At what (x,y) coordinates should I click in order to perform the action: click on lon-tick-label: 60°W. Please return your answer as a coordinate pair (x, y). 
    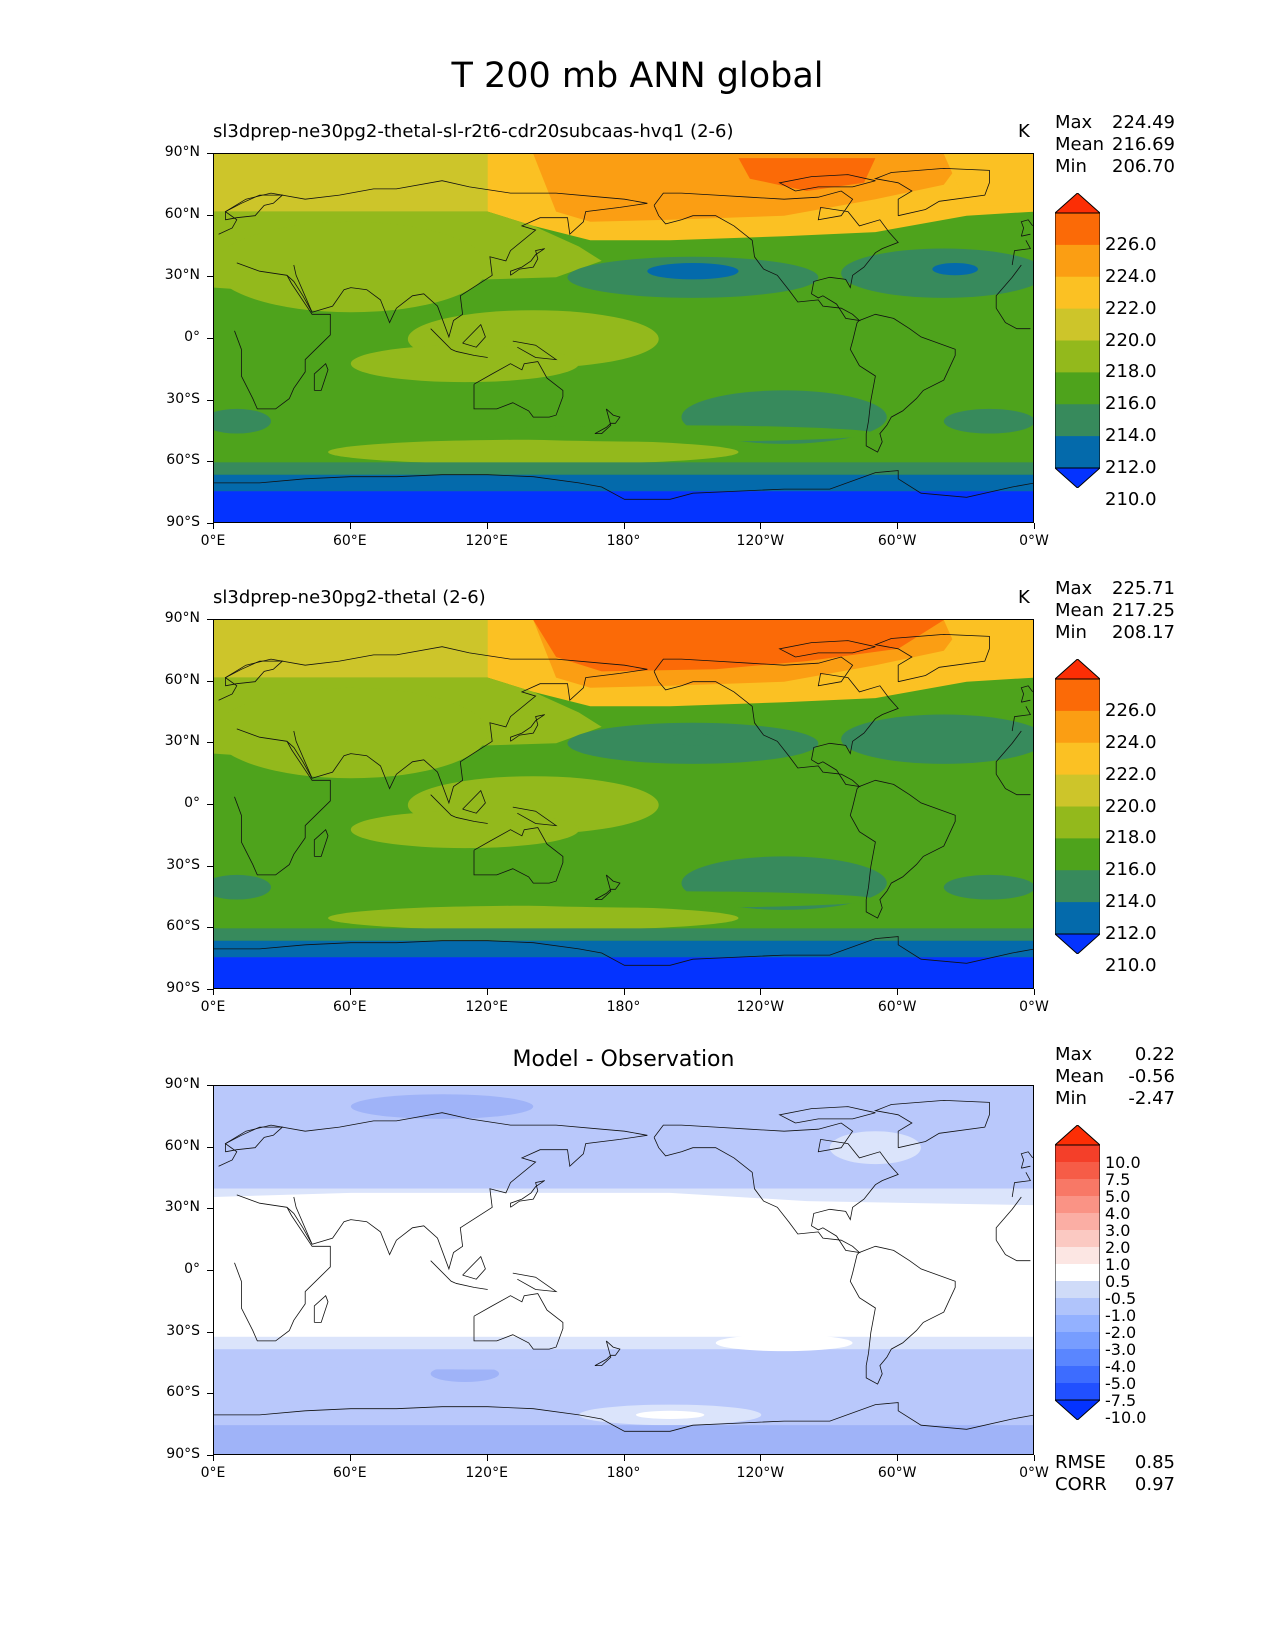
    Looking at the image, I should click on (897, 1473).